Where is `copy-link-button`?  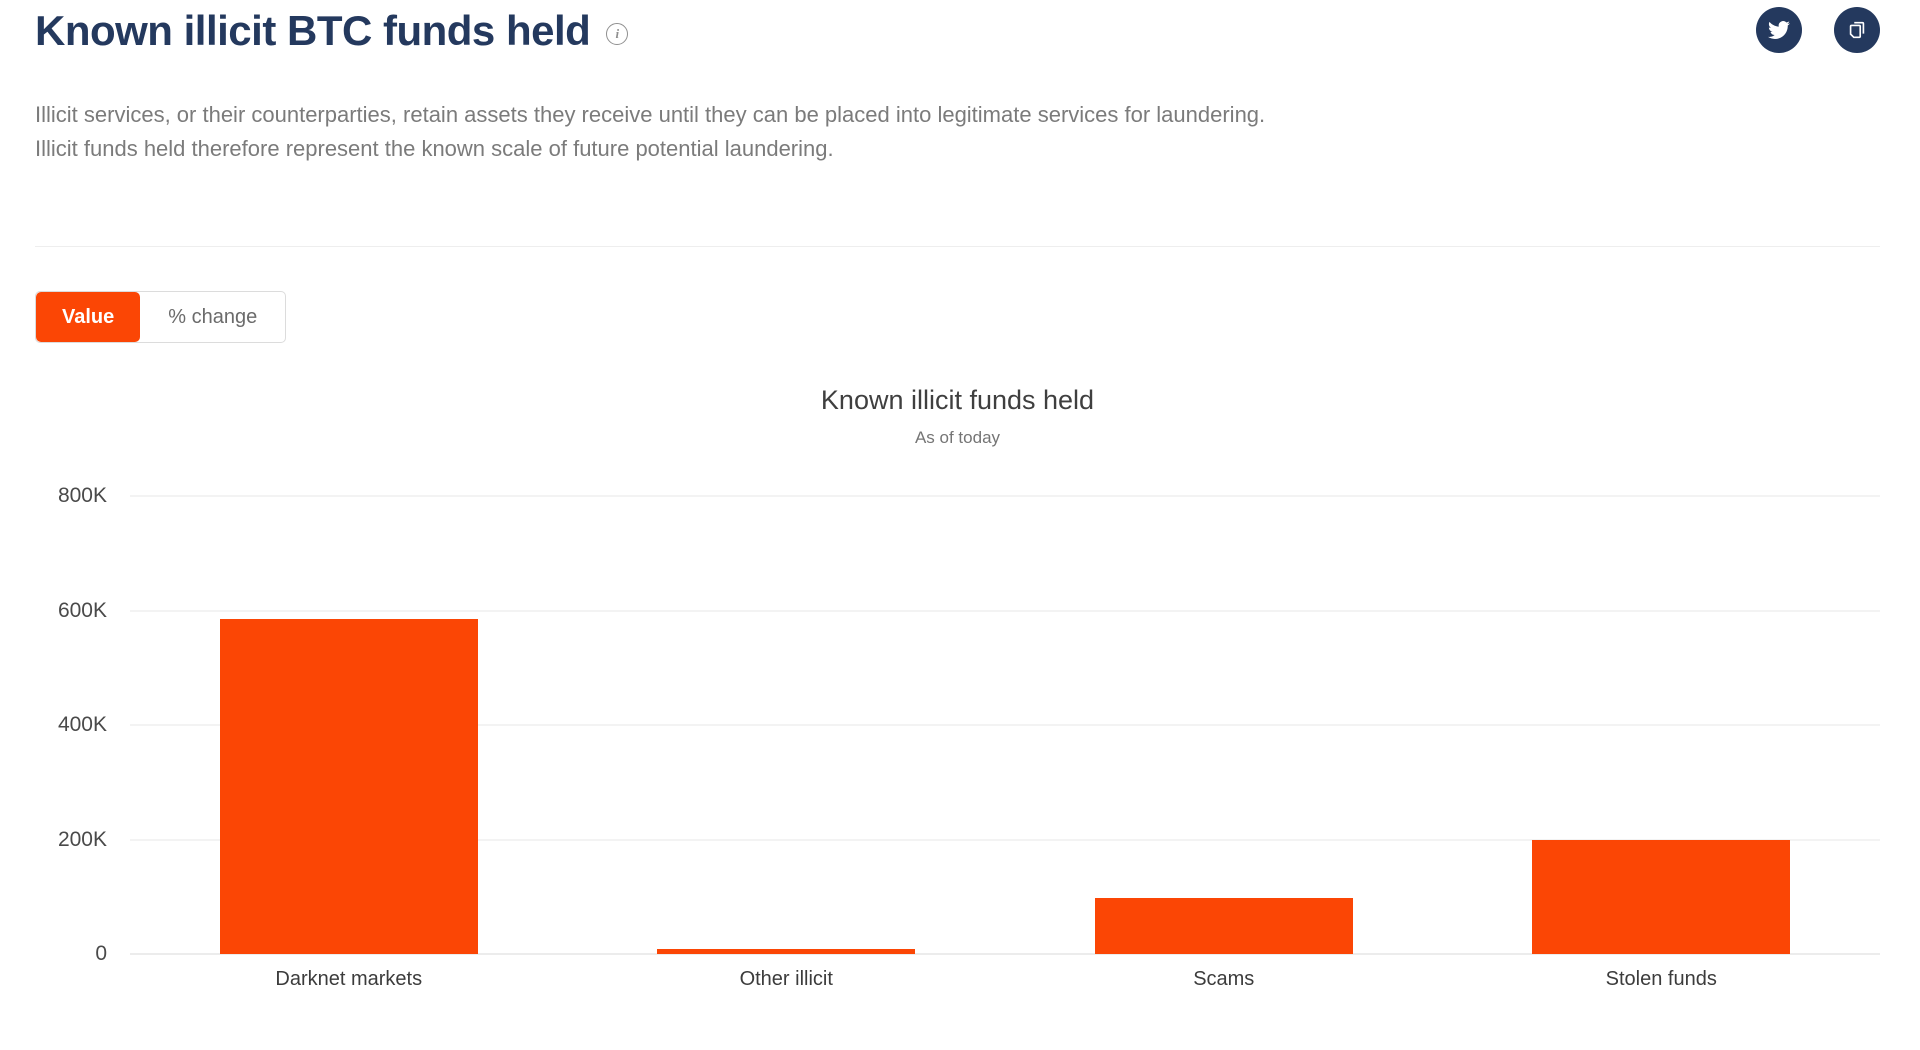
copy-link-button is located at coordinates (1857, 30).